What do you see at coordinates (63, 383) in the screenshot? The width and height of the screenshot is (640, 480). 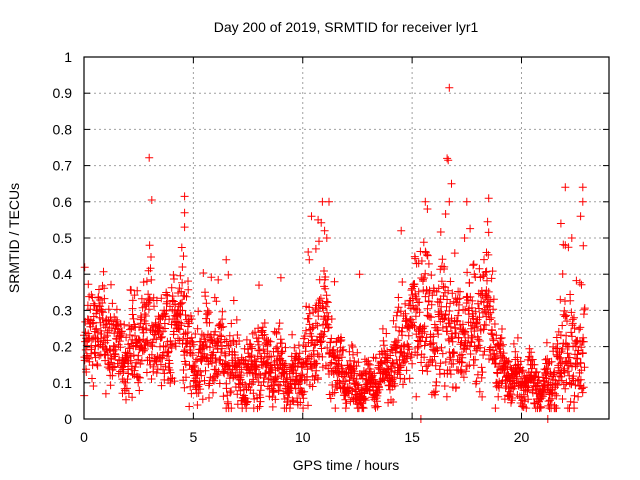 I see `y-tick-label: 0.1` at bounding box center [63, 383].